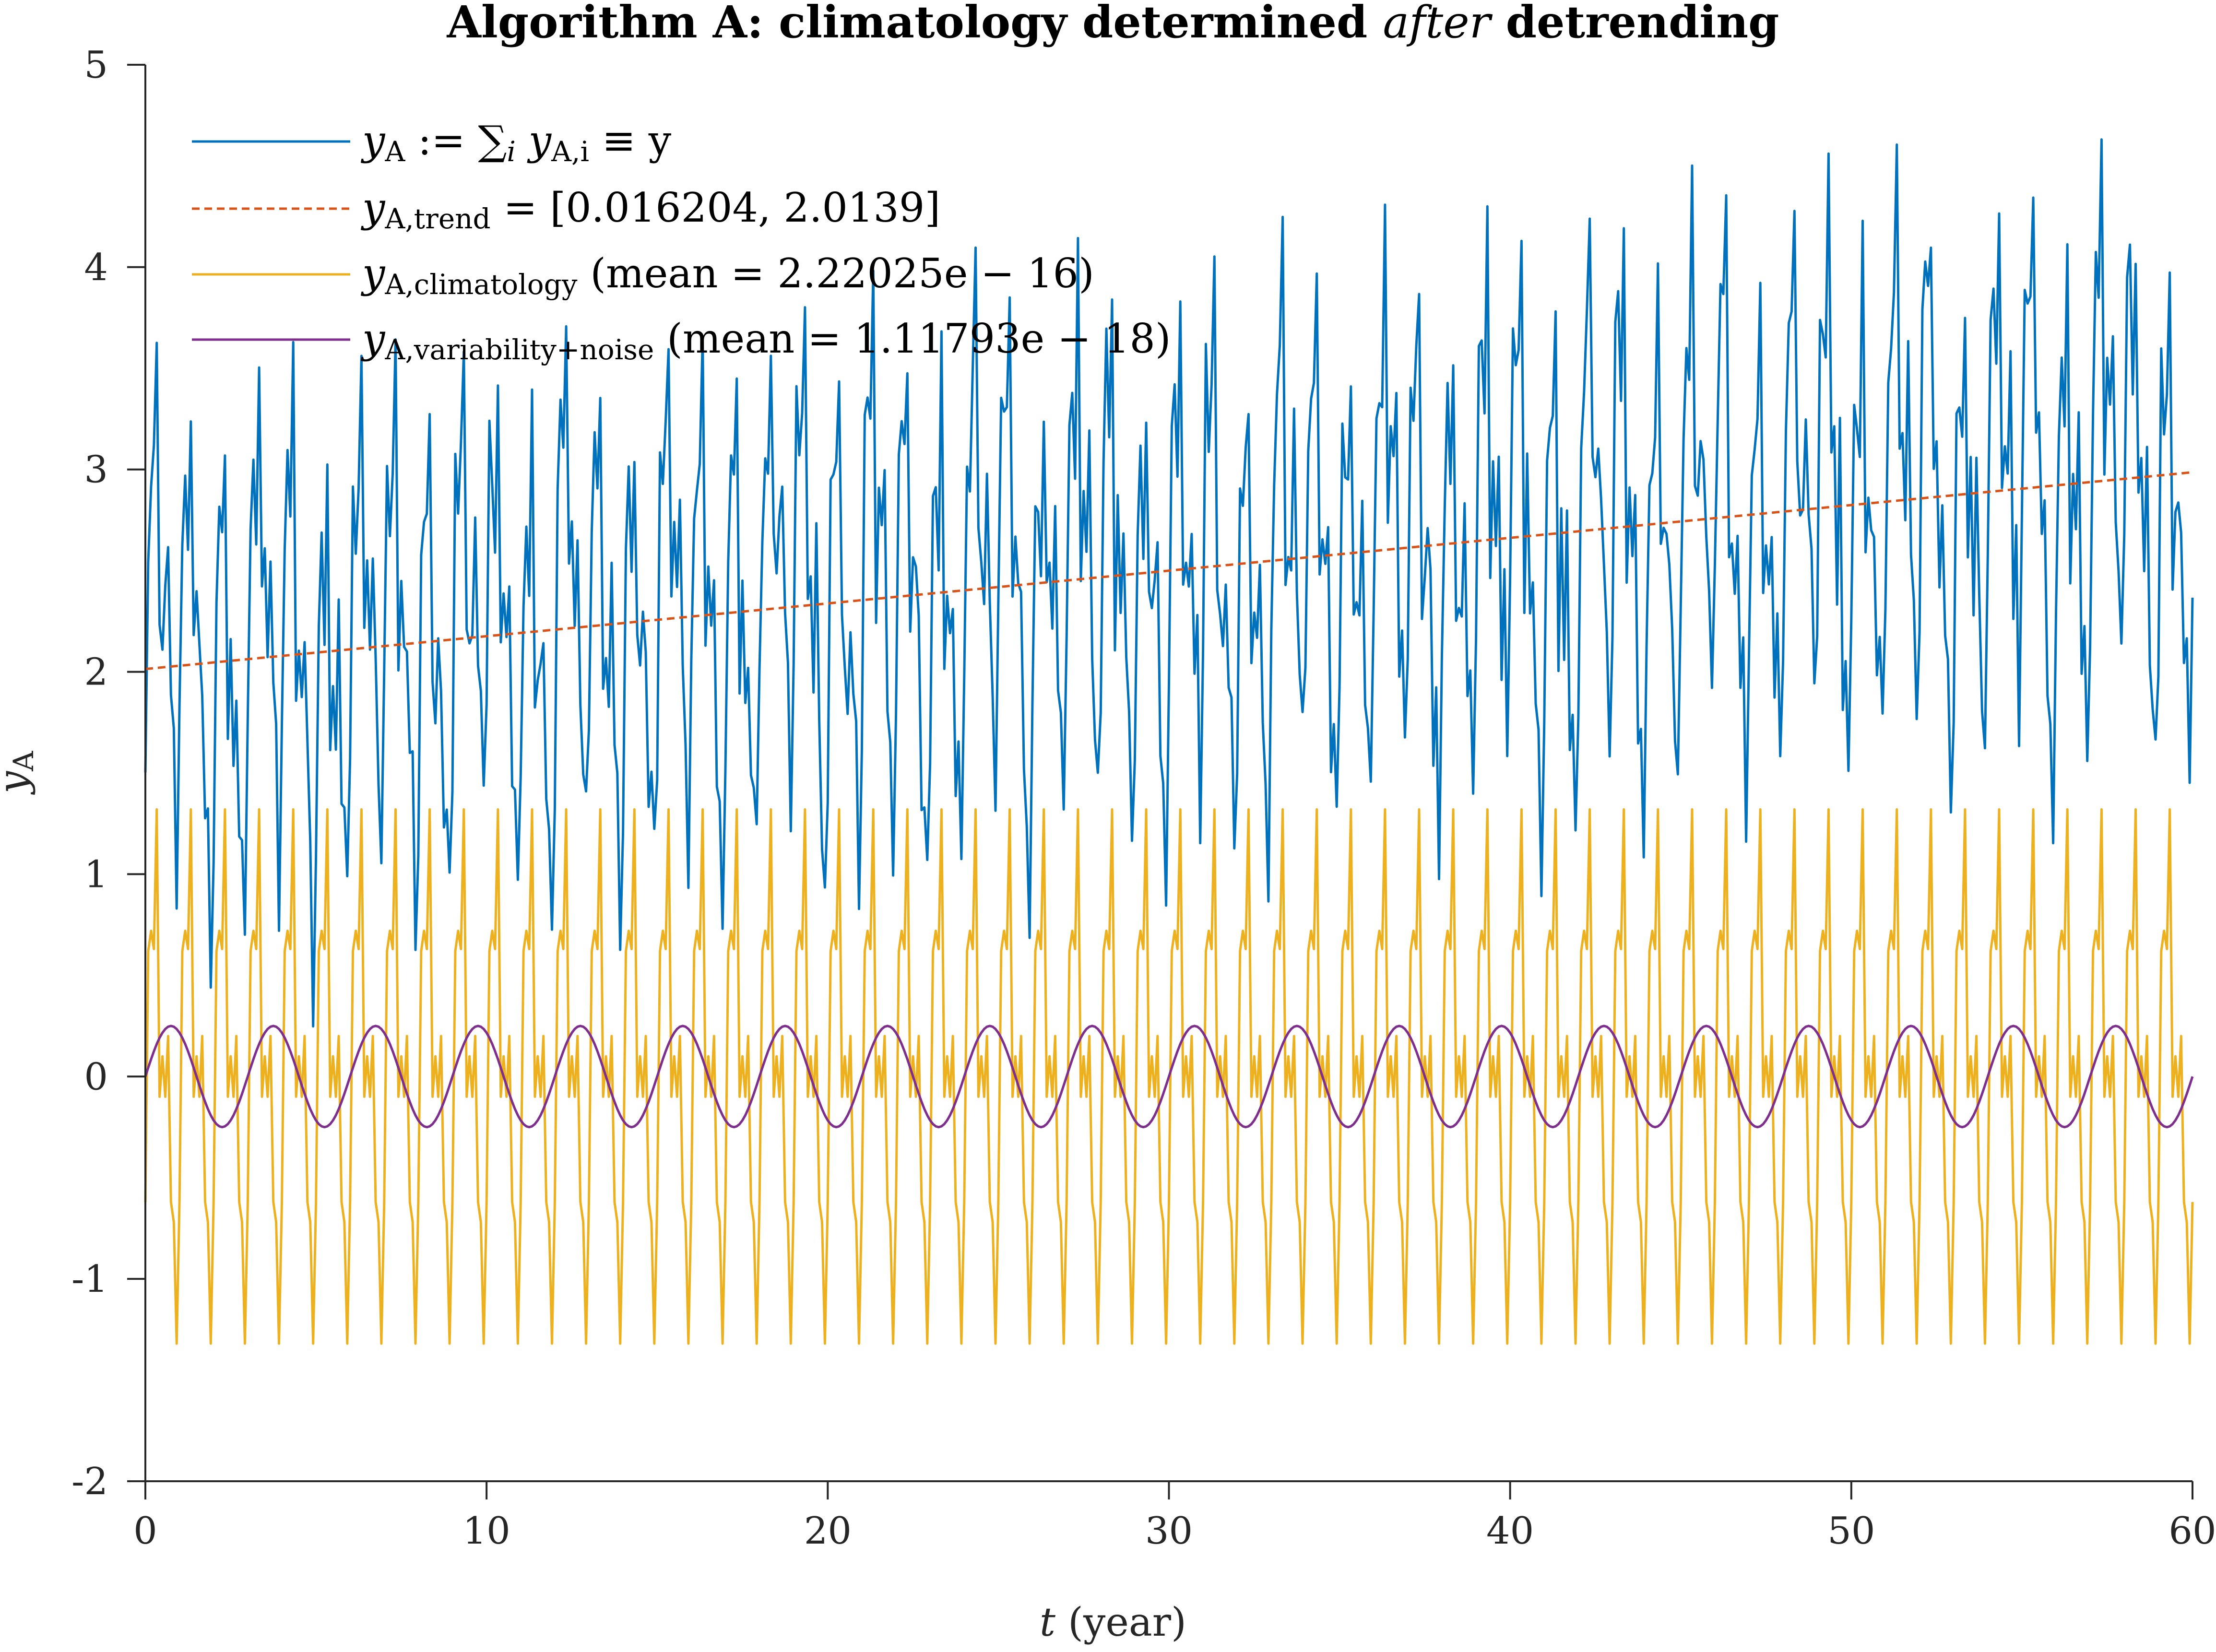 The height and width of the screenshot is (1652, 2216). I want to click on chart-title-before: Algorithm A: climatology determined, so click(915, 24).